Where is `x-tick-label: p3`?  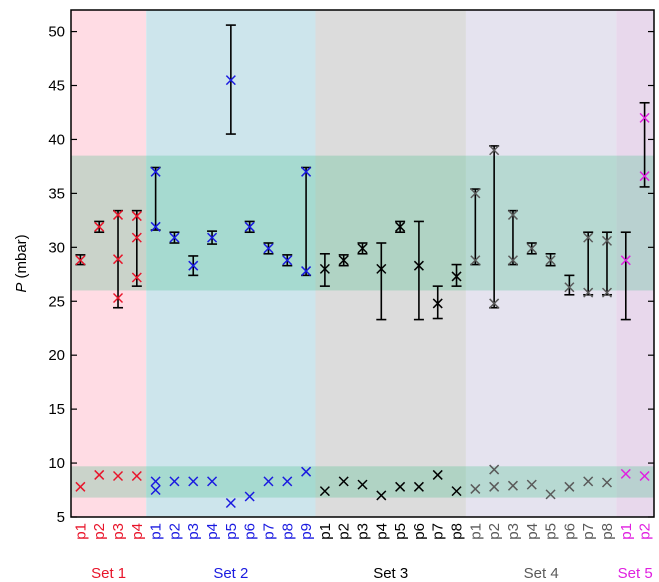 x-tick-label: p3 is located at coordinates (513, 531).